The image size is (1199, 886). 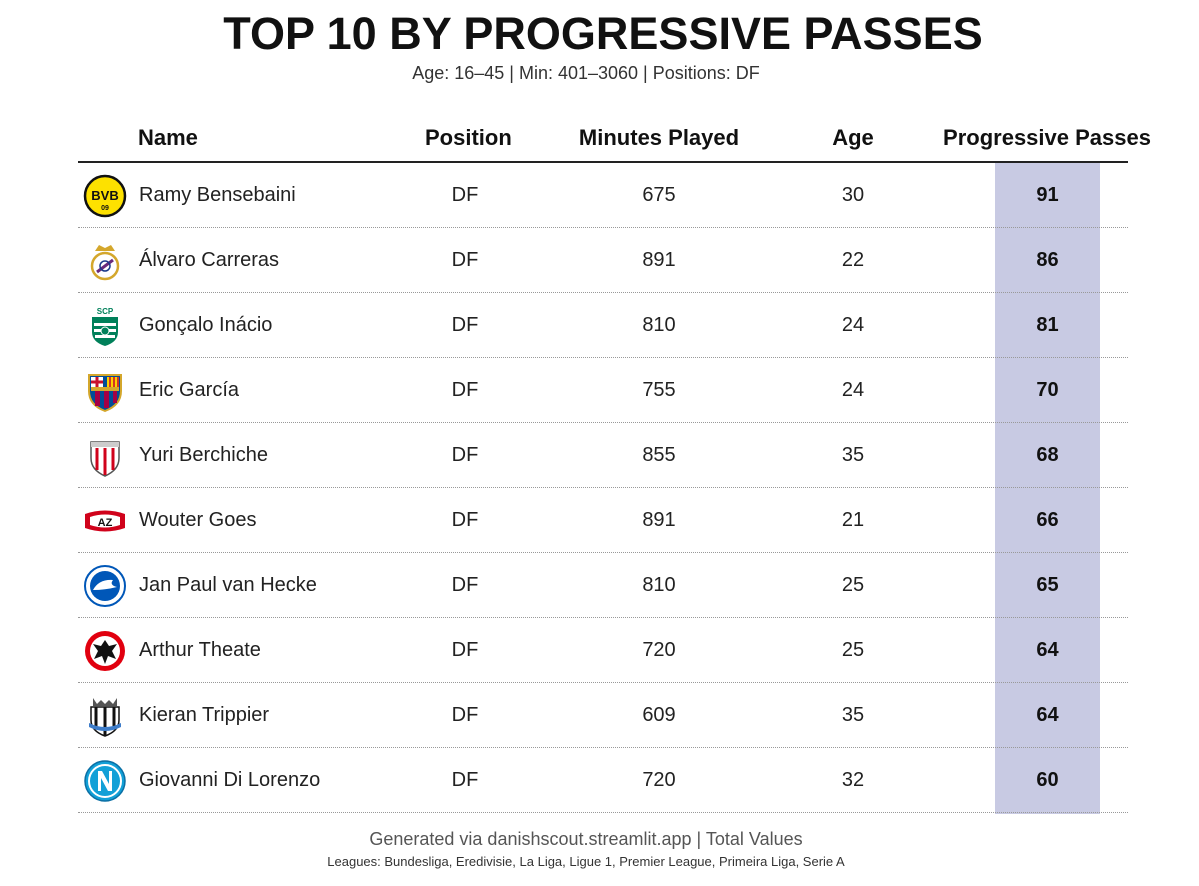 What do you see at coordinates (659, 195) in the screenshot?
I see `minutes-played: 675` at bounding box center [659, 195].